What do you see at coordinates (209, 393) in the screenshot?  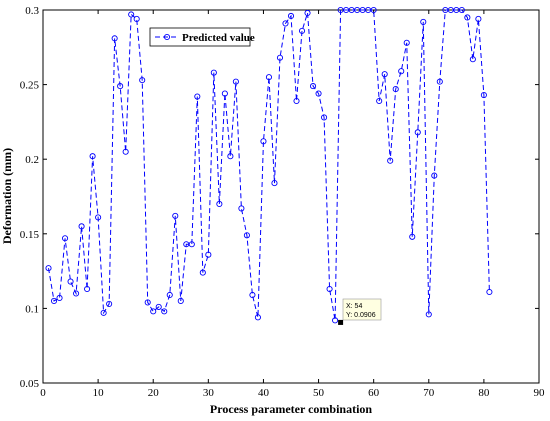 I see `x-tick-label: 30` at bounding box center [209, 393].